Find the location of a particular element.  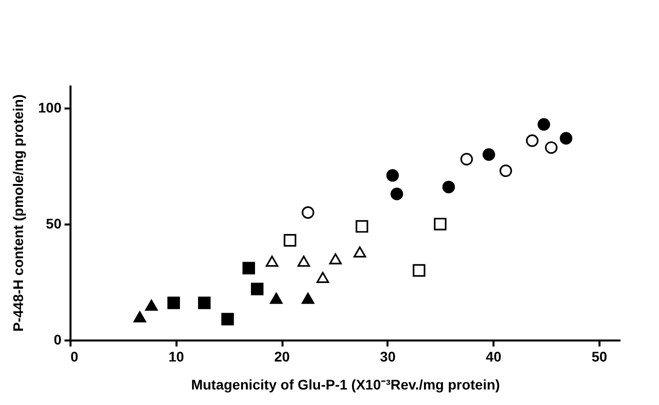

x-tick-label: 10 is located at coordinates (176, 356).